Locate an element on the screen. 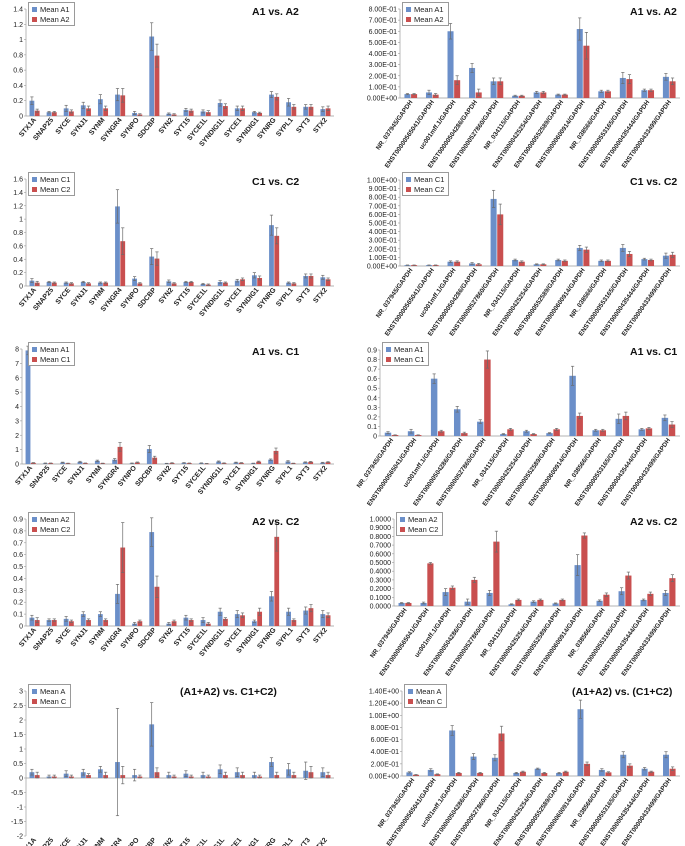 The height and width of the screenshot is (846, 685). bar-mean-c1-enst00000600914-gapdh is located at coordinates (579, 256).